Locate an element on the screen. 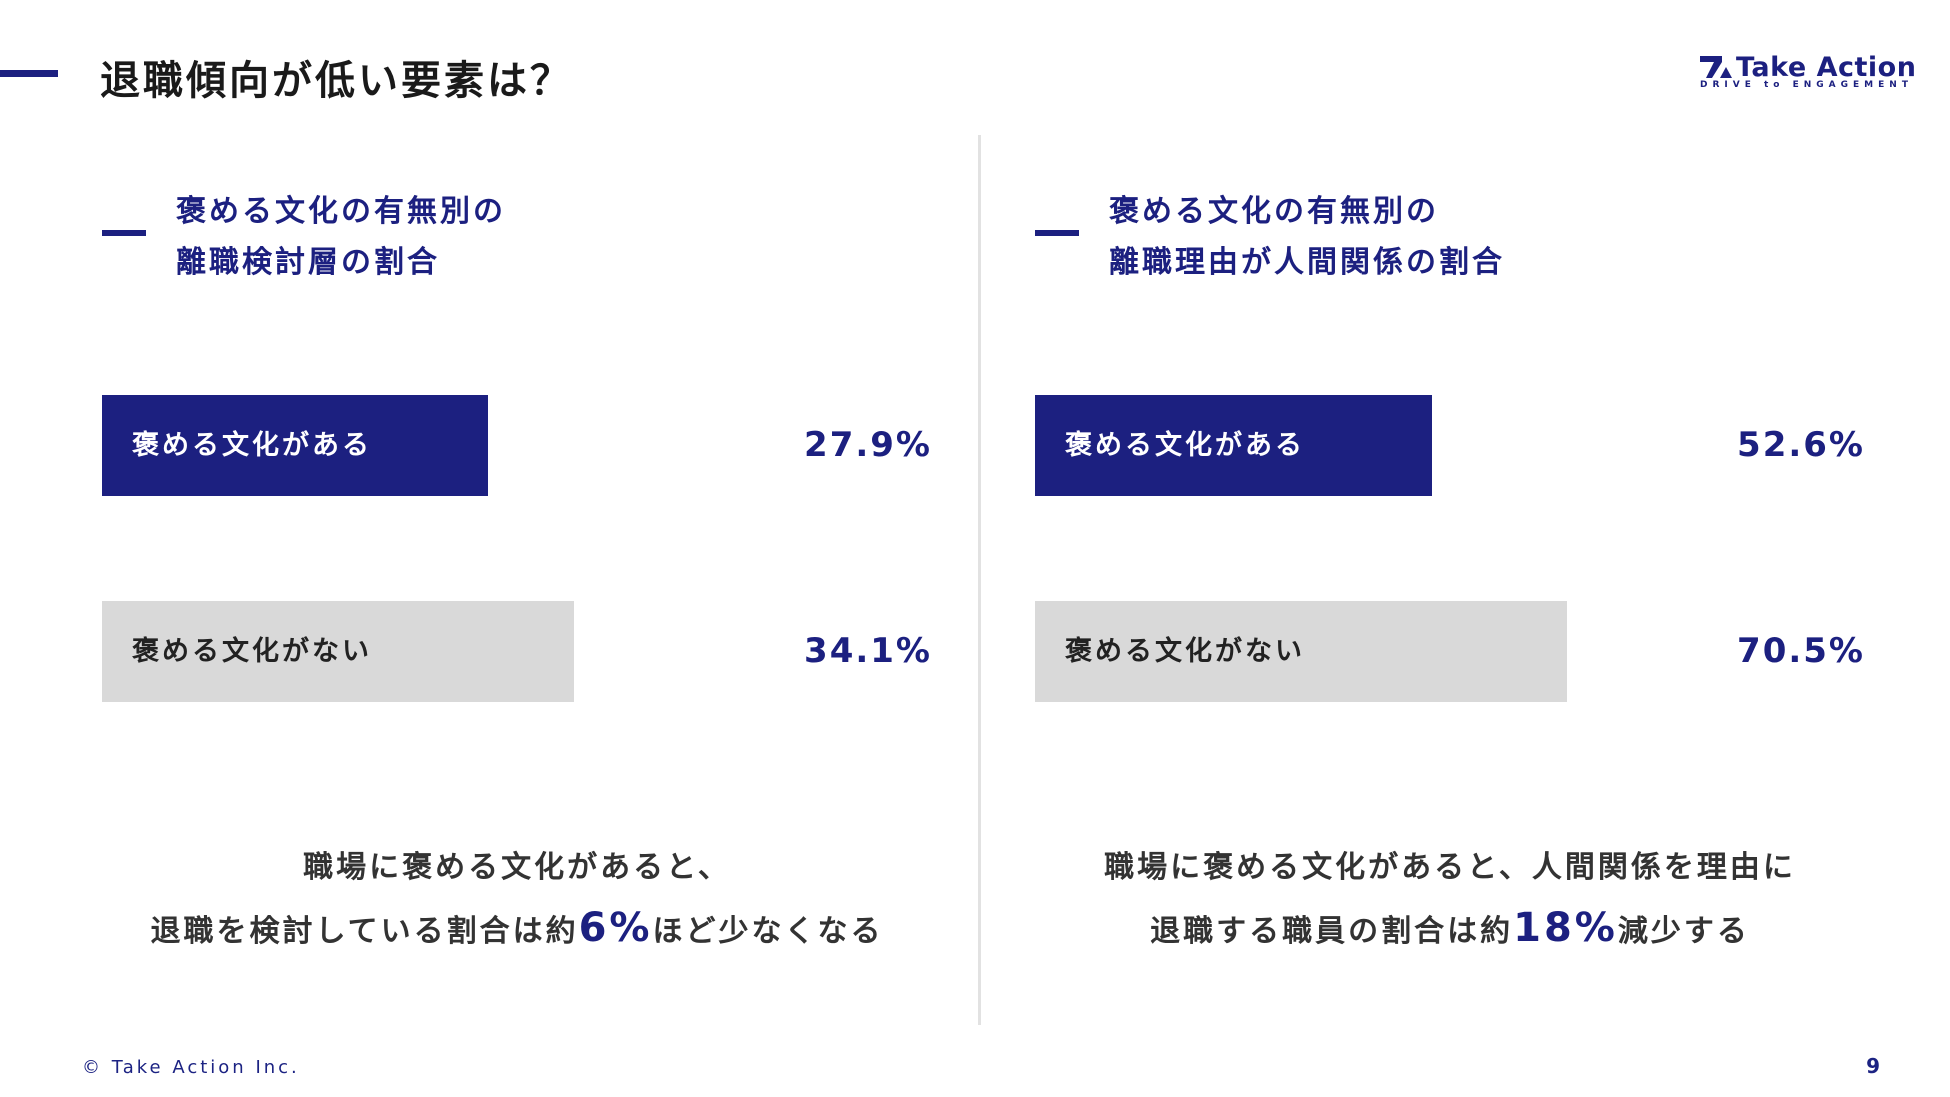  chart-title-line-2: 離職検討層の割合 is located at coordinates (308, 262).